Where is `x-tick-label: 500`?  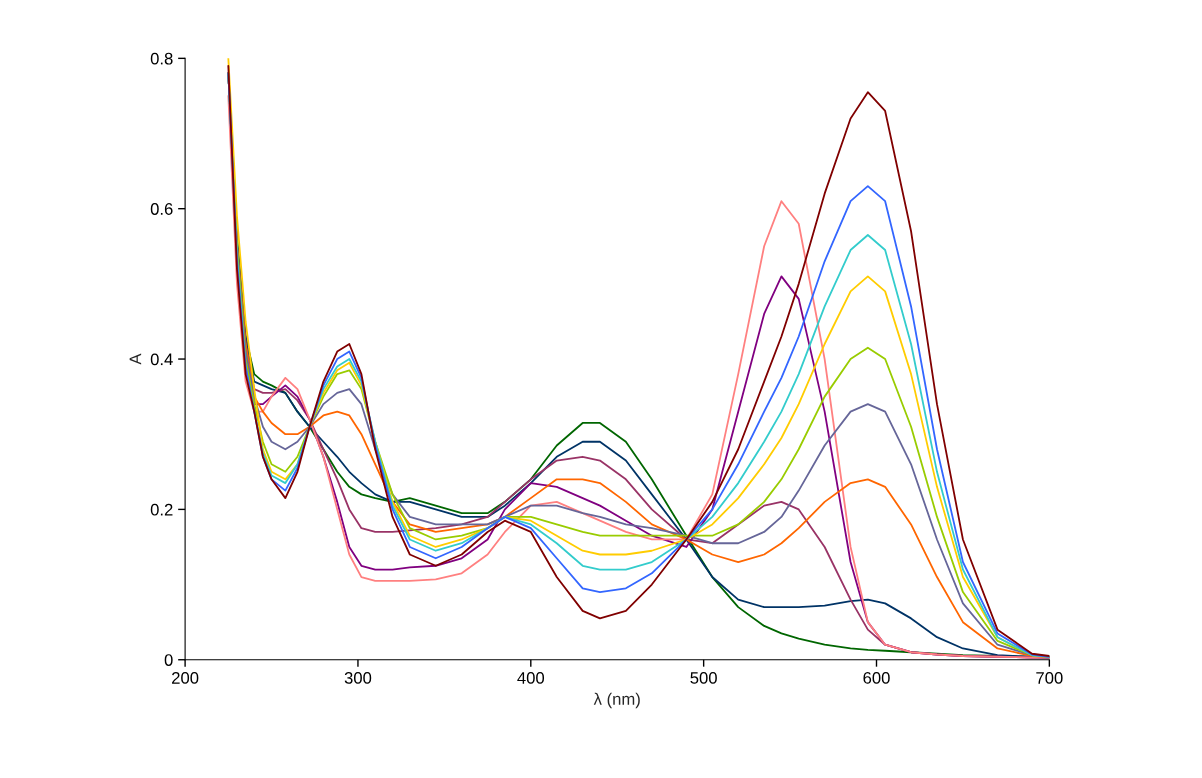 x-tick-label: 500 is located at coordinates (703, 677).